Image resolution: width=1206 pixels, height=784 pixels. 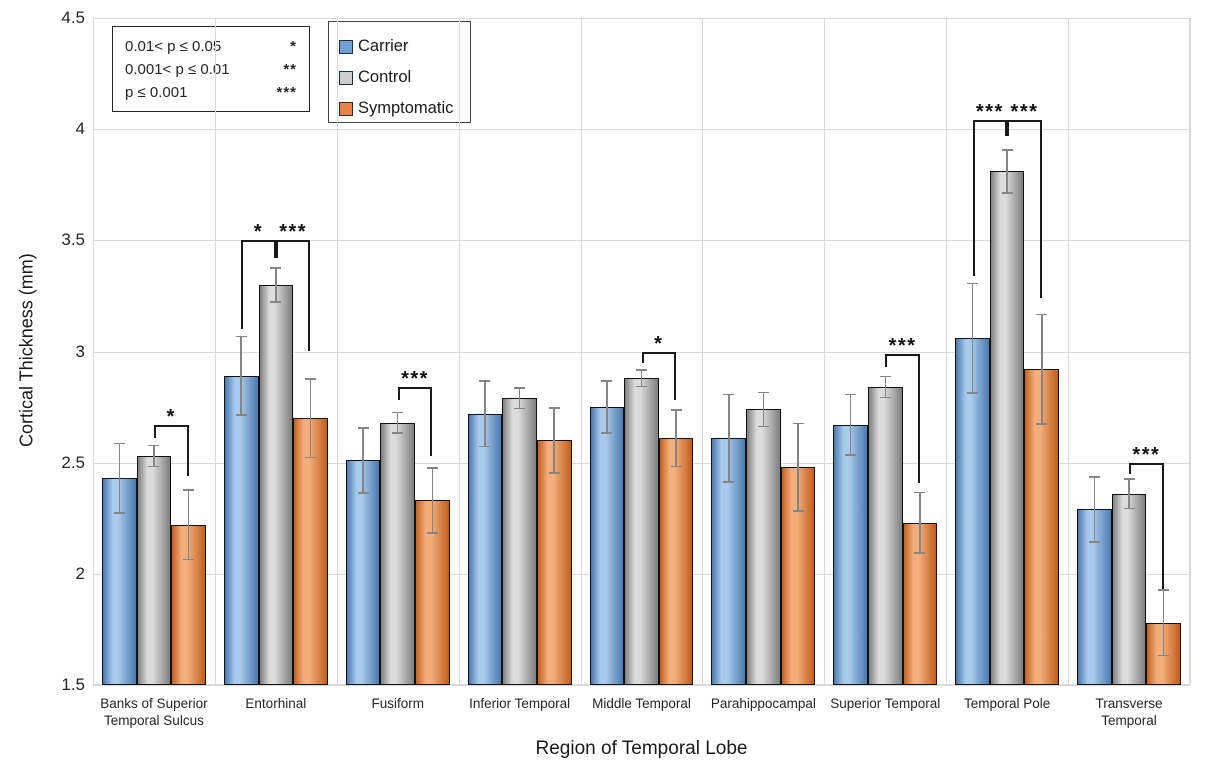 I want to click on category-label: Fusiform, so click(x=397, y=703).